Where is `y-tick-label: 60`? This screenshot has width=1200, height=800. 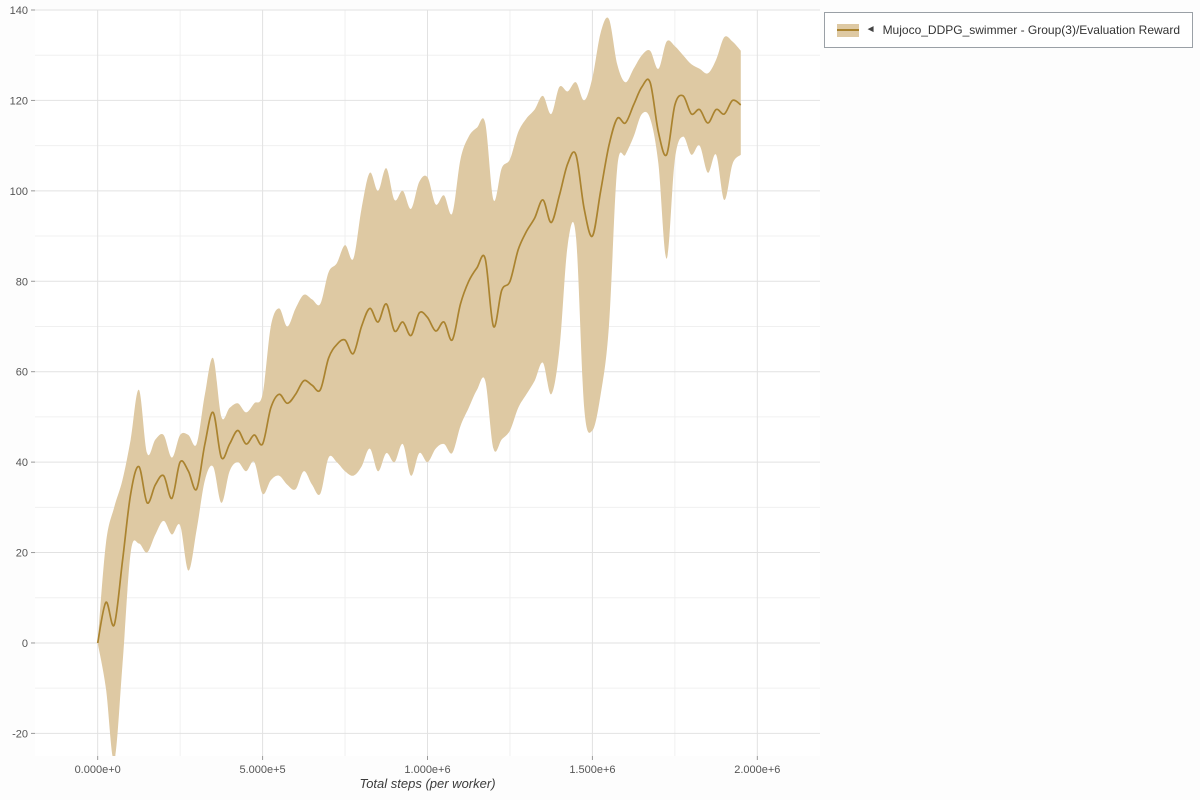
y-tick-label: 60 is located at coordinates (22, 373).